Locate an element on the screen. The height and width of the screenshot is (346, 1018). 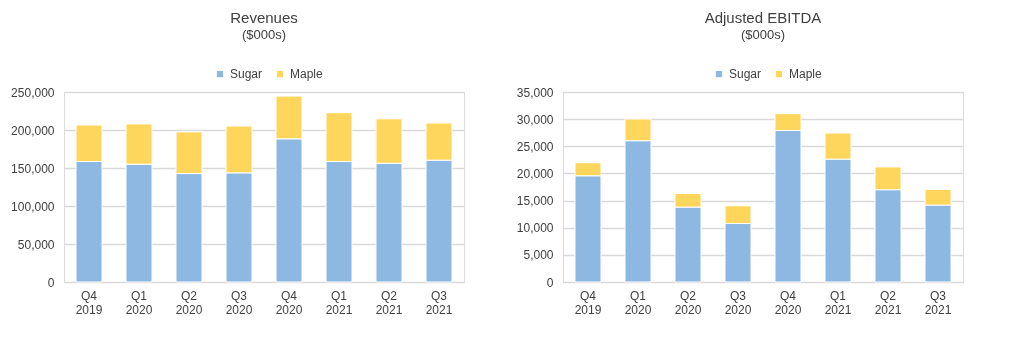
y-tick-label: 20,000 is located at coordinates (535, 173).